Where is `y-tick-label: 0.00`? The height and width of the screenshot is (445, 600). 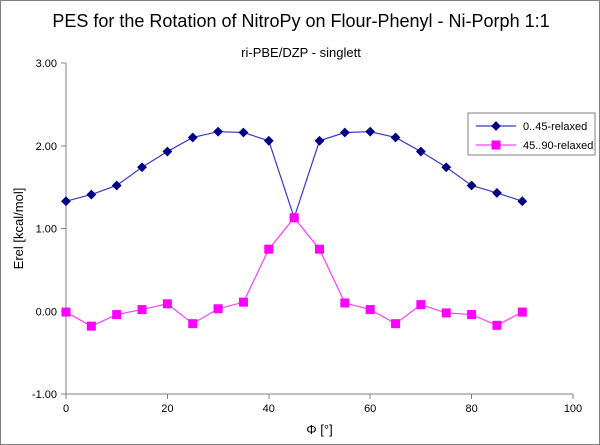 y-tick-label: 0.00 is located at coordinates (46, 312).